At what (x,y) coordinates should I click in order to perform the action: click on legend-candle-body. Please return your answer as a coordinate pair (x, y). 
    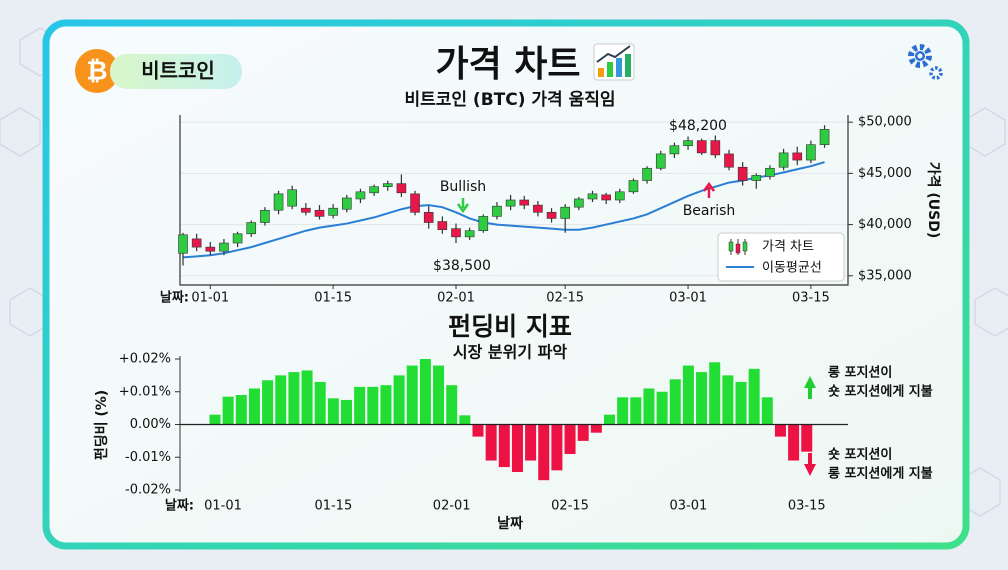
    Looking at the image, I should click on (731, 246).